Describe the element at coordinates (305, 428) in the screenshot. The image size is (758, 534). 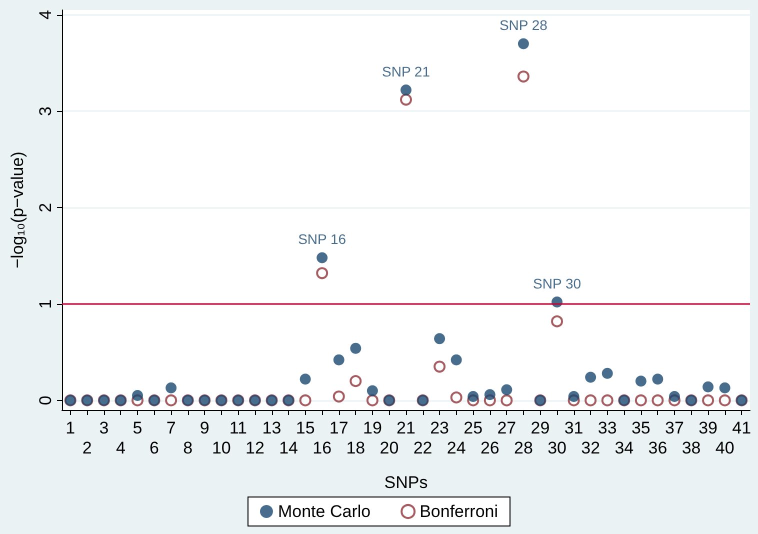
I see `x-tick-label: 15` at that location.